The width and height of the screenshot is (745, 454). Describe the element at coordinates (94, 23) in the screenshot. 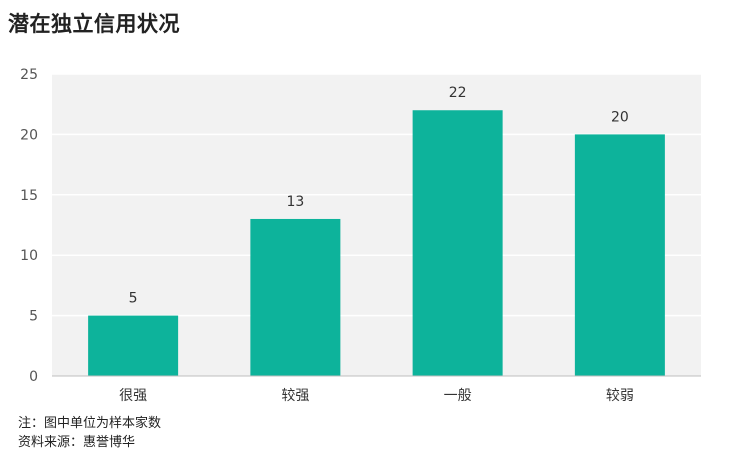

I see `chart-title: 潜在独立信用状况` at that location.